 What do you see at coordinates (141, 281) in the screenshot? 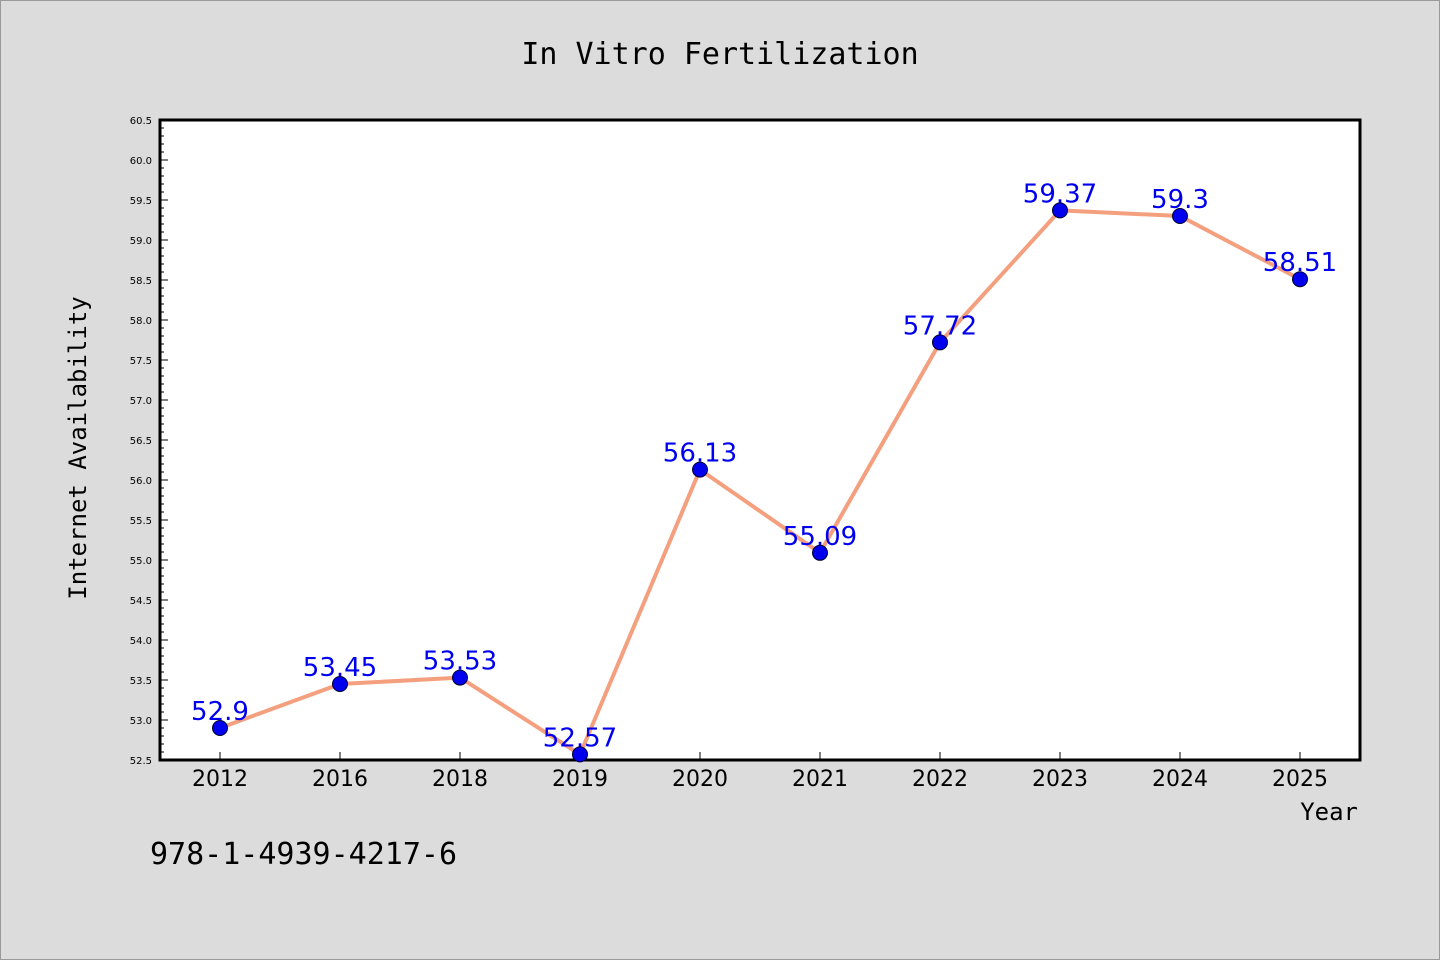
I see `y-tick-label: 58.5` at bounding box center [141, 281].